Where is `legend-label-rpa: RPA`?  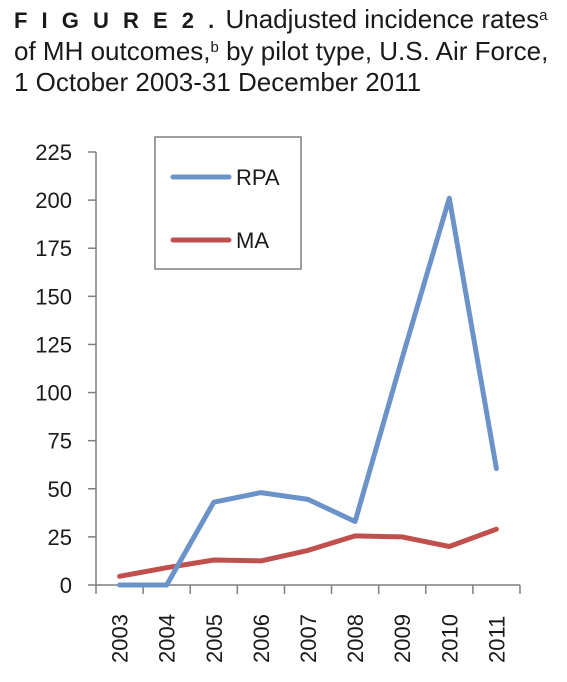 legend-label-rpa: RPA is located at coordinates (258, 177).